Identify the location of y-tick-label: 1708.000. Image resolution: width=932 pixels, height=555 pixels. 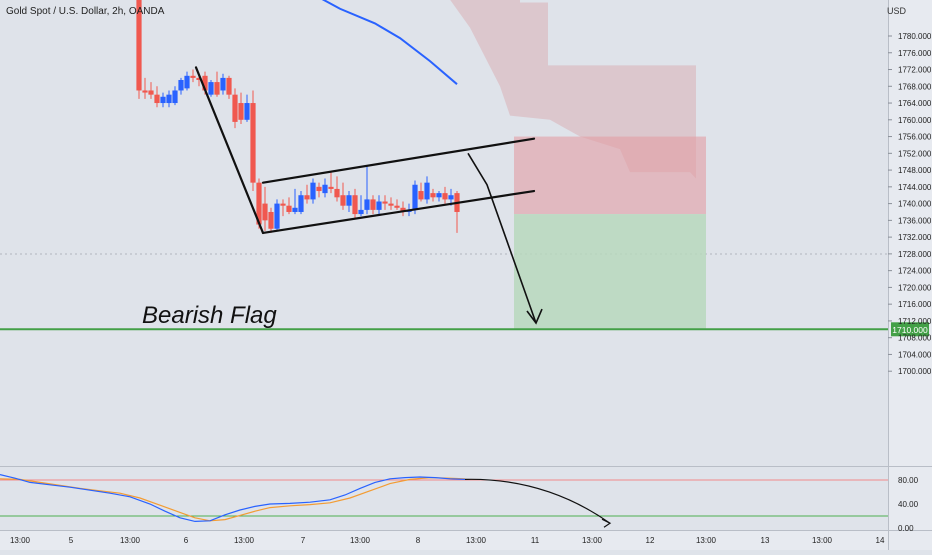
(915, 338).